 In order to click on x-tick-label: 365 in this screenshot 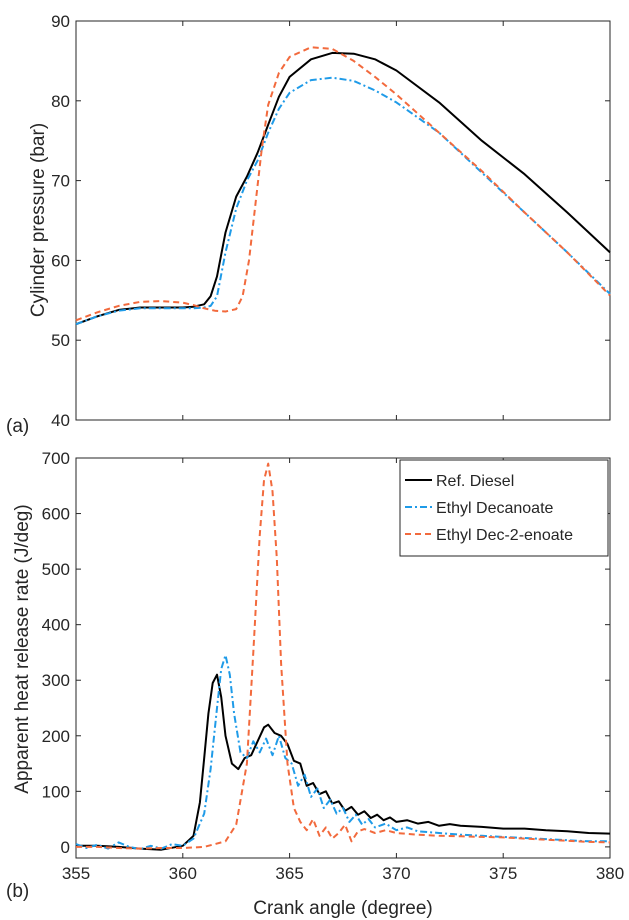, I will do `click(289, 873)`.